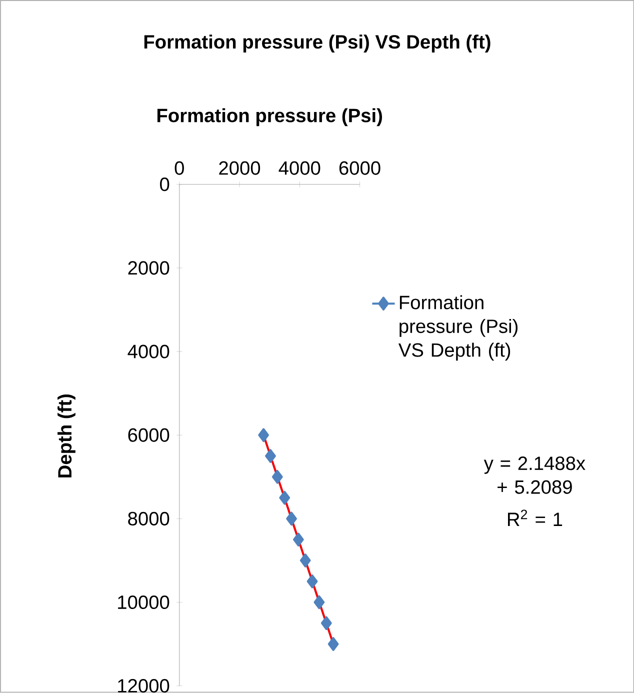 This screenshot has width=634, height=699. What do you see at coordinates (458, 328) in the screenshot?
I see `legend-label: Formation pressure (Psi) VS Depth (ft)` at bounding box center [458, 328].